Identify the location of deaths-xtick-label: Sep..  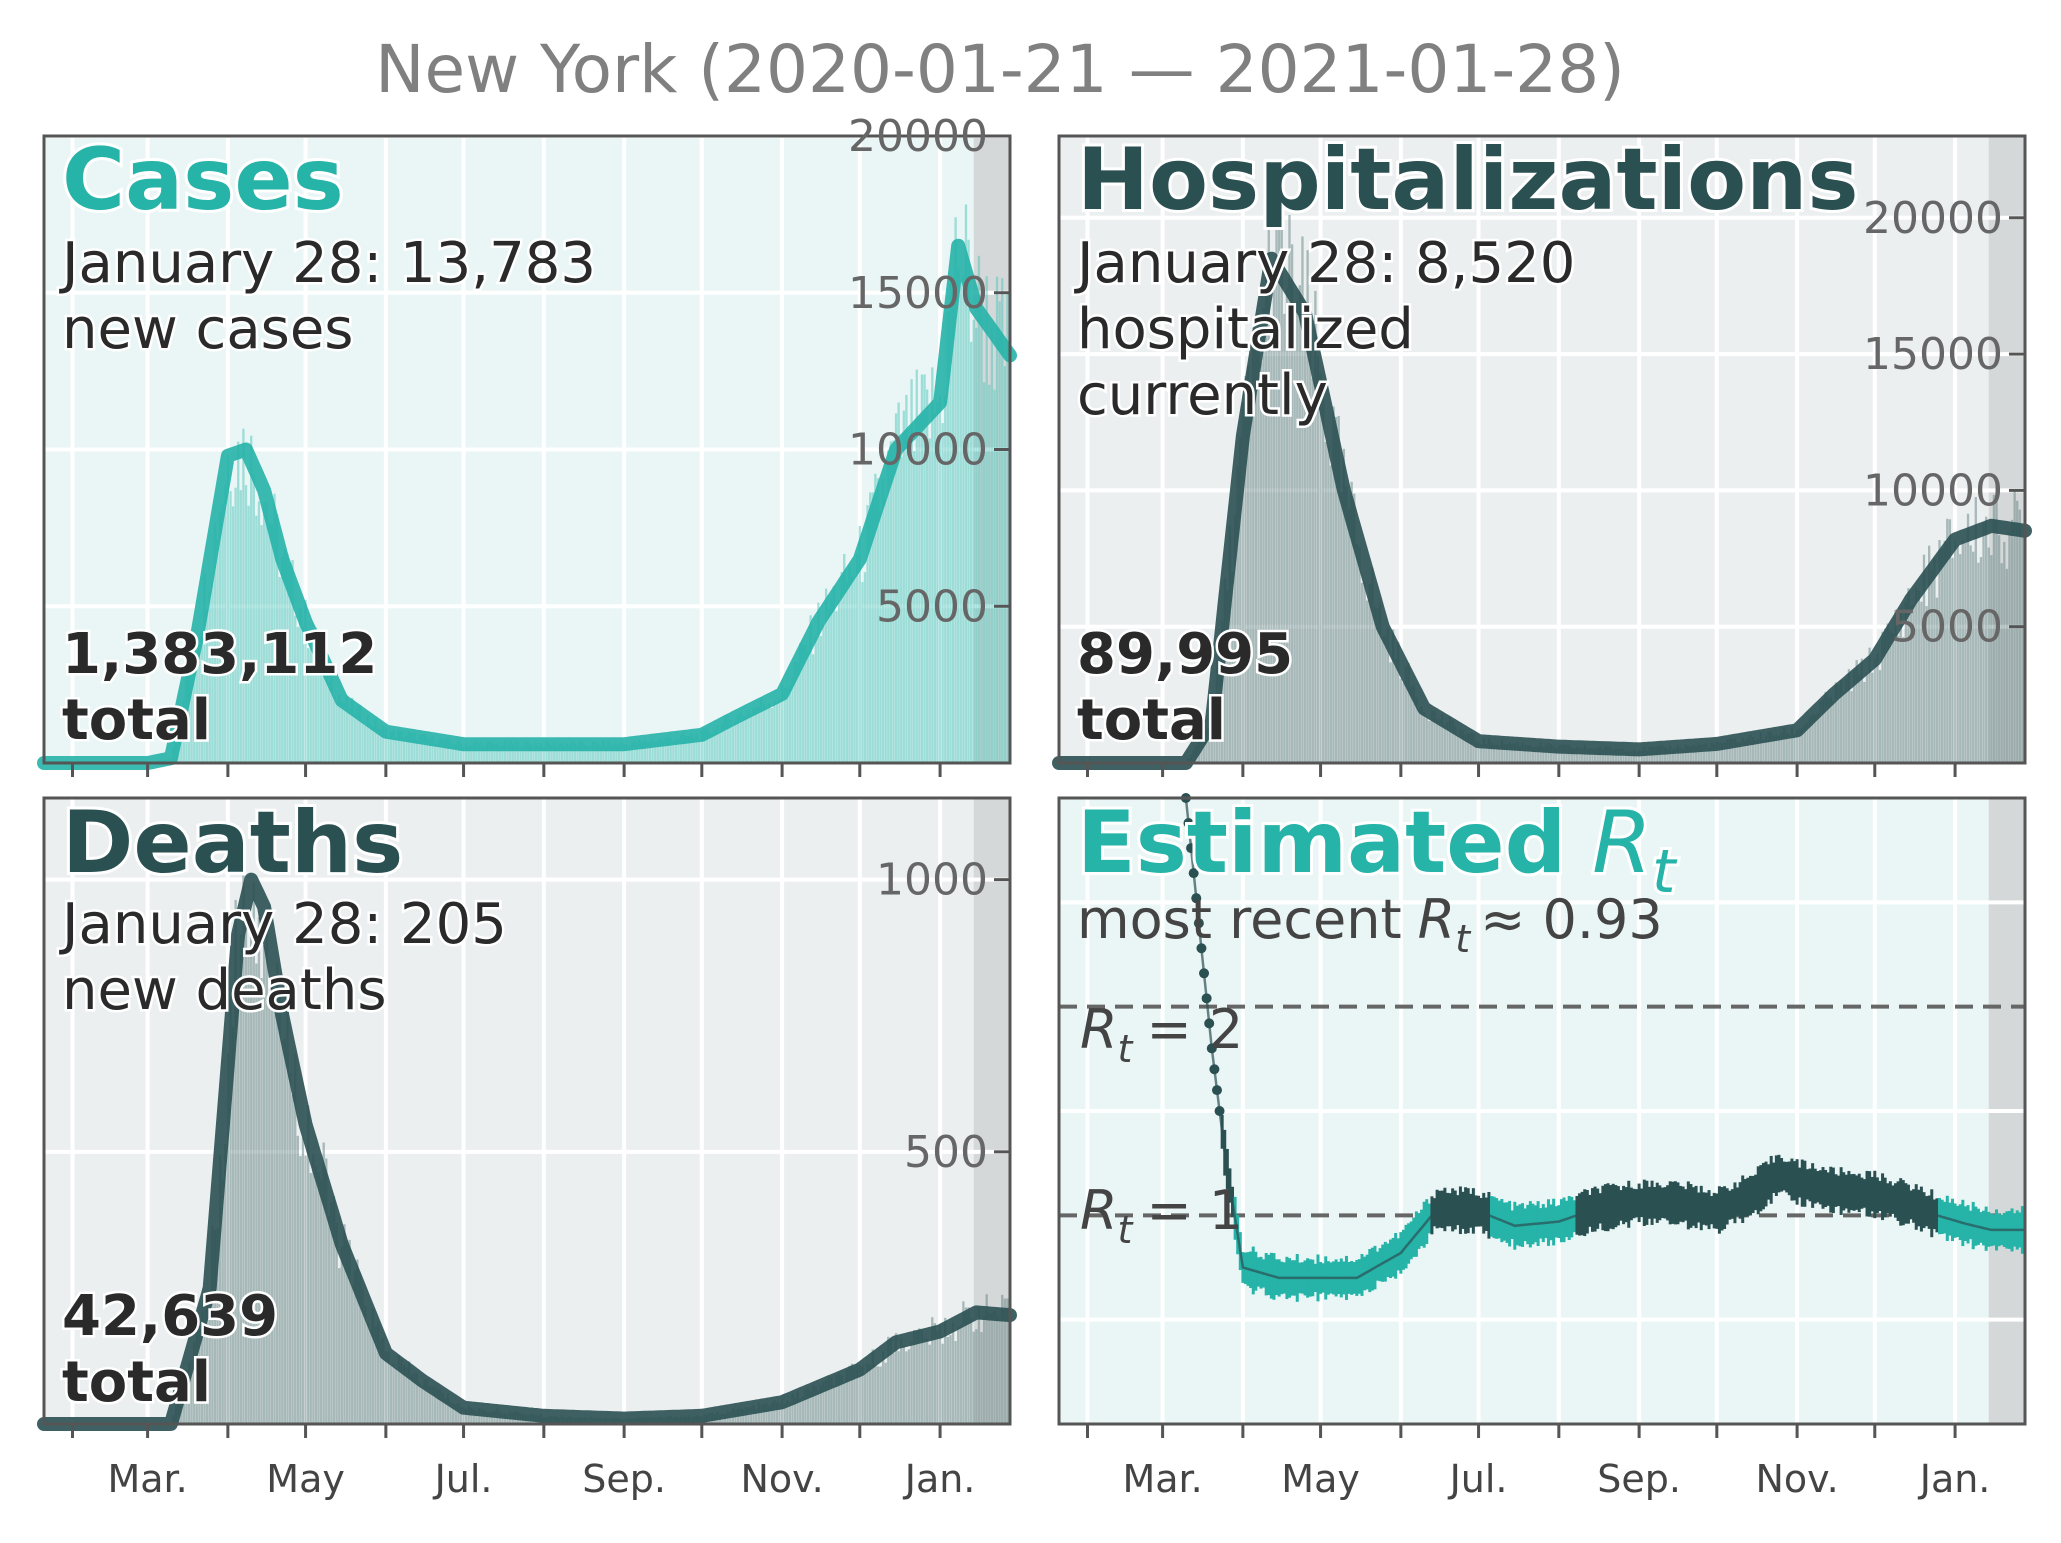
(624, 1479).